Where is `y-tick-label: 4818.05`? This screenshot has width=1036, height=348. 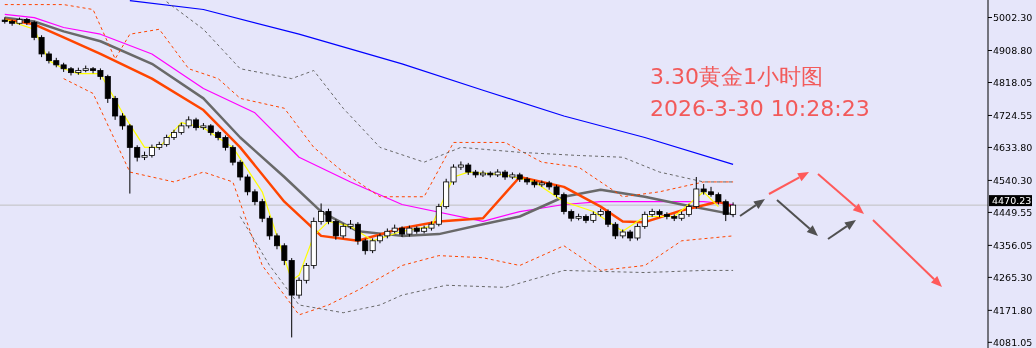 y-tick-label: 4818.05 is located at coordinates (1013, 82).